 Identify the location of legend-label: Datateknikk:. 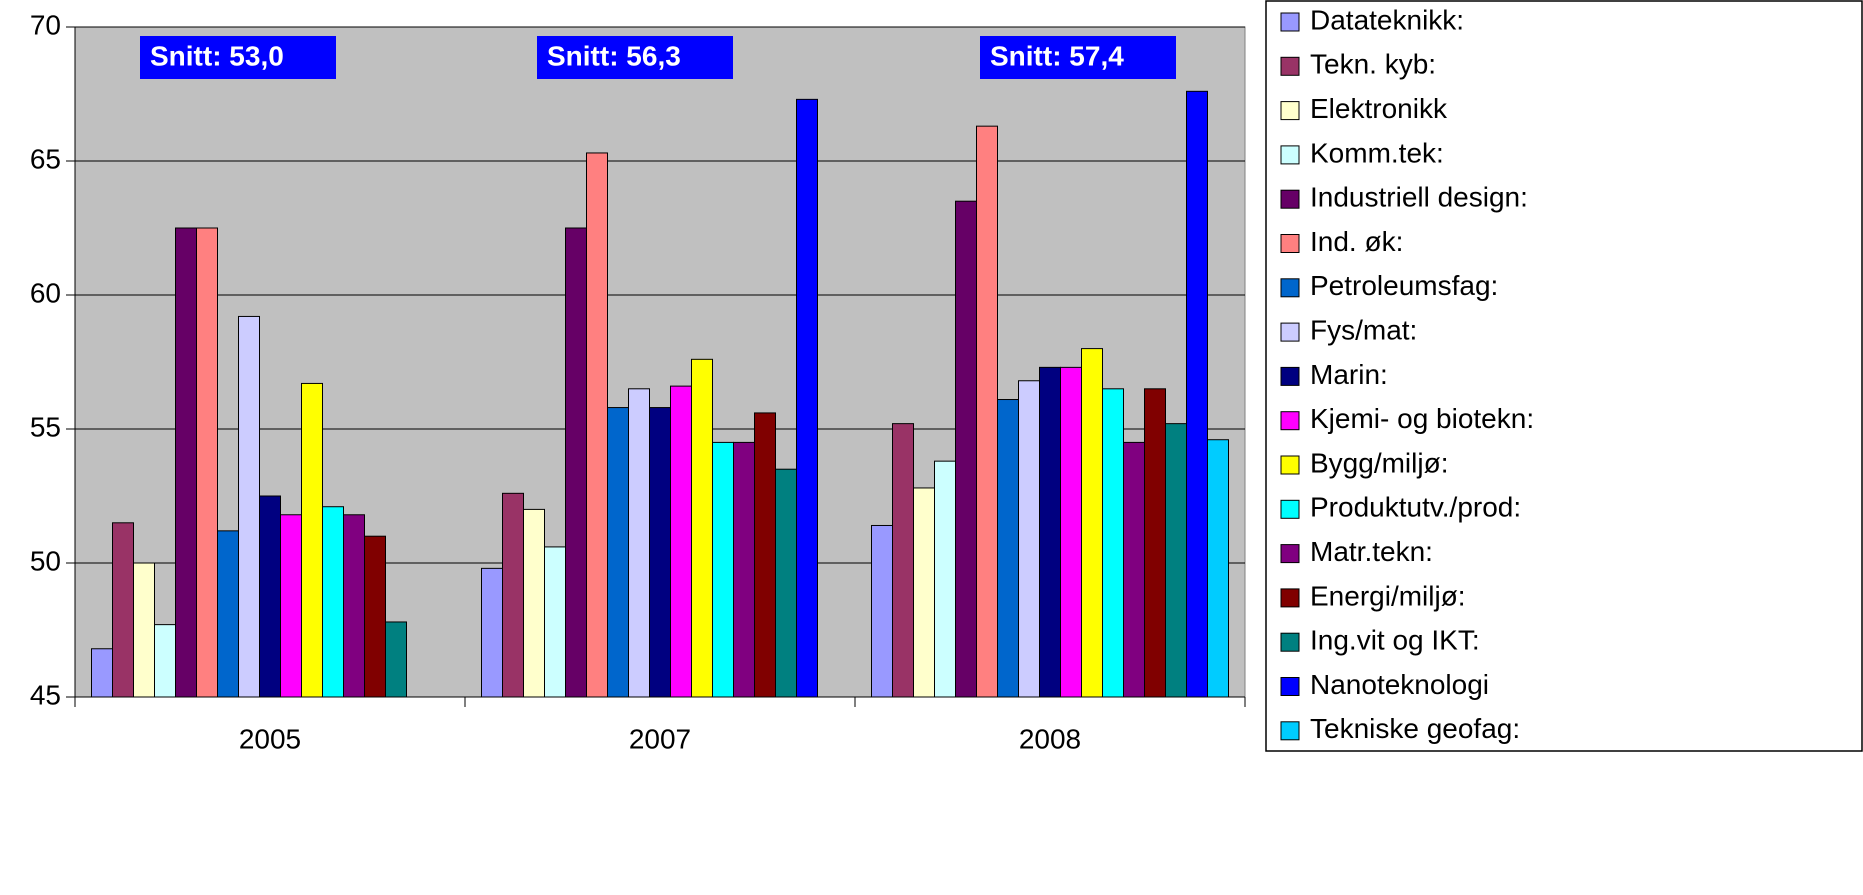
(1387, 19).